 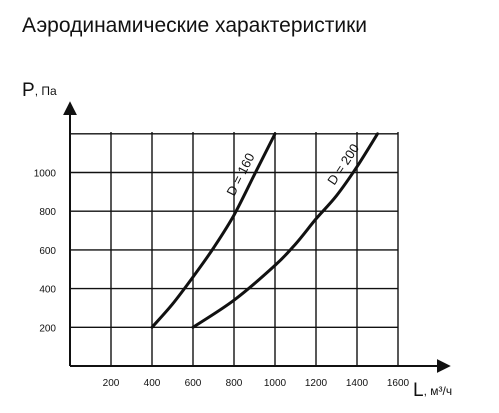 What do you see at coordinates (418, 390) in the screenshot?
I see `x-axis-symbol: L` at bounding box center [418, 390].